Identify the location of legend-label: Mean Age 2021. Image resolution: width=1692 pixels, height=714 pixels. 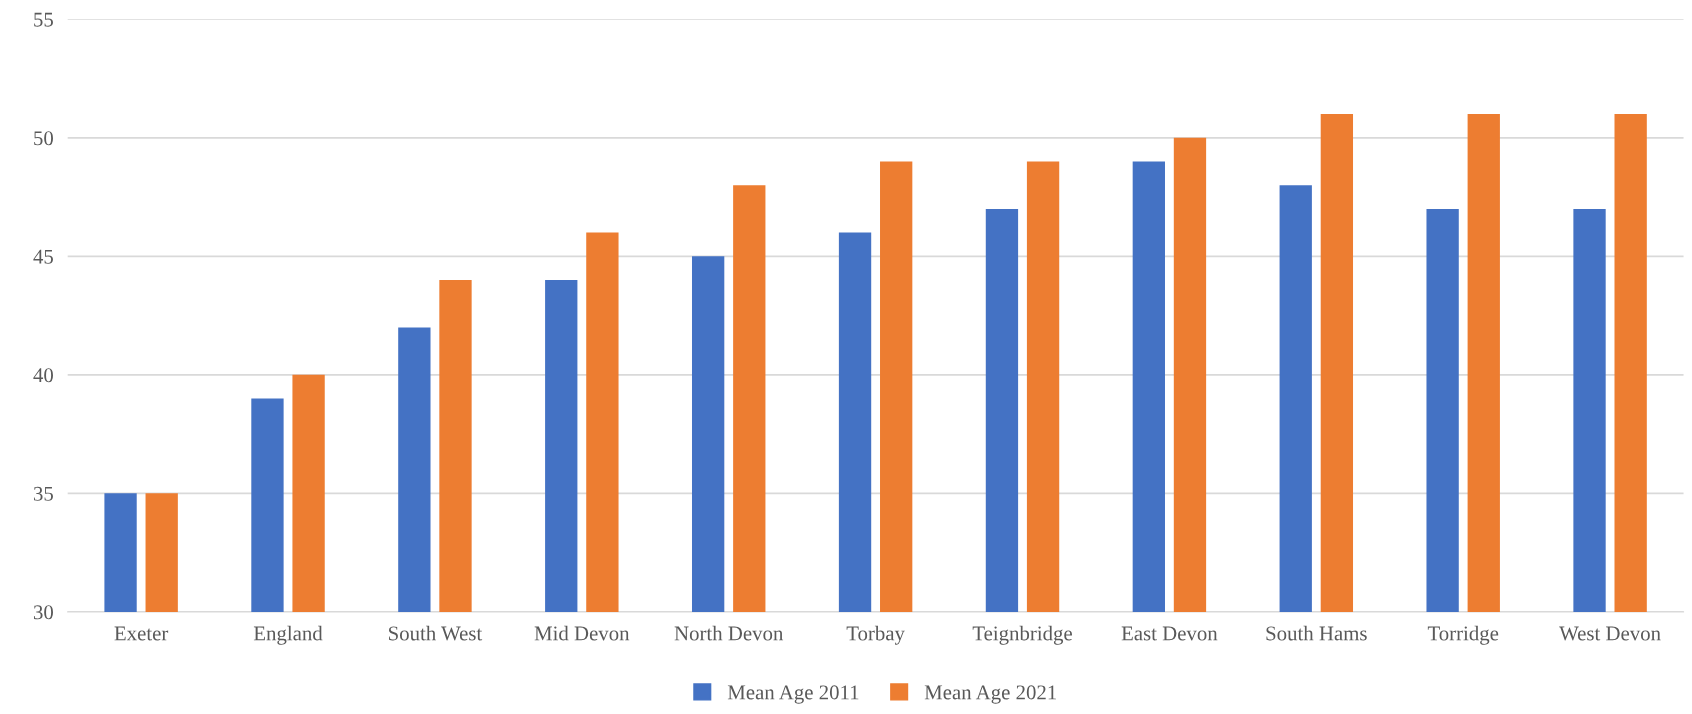
(990, 694).